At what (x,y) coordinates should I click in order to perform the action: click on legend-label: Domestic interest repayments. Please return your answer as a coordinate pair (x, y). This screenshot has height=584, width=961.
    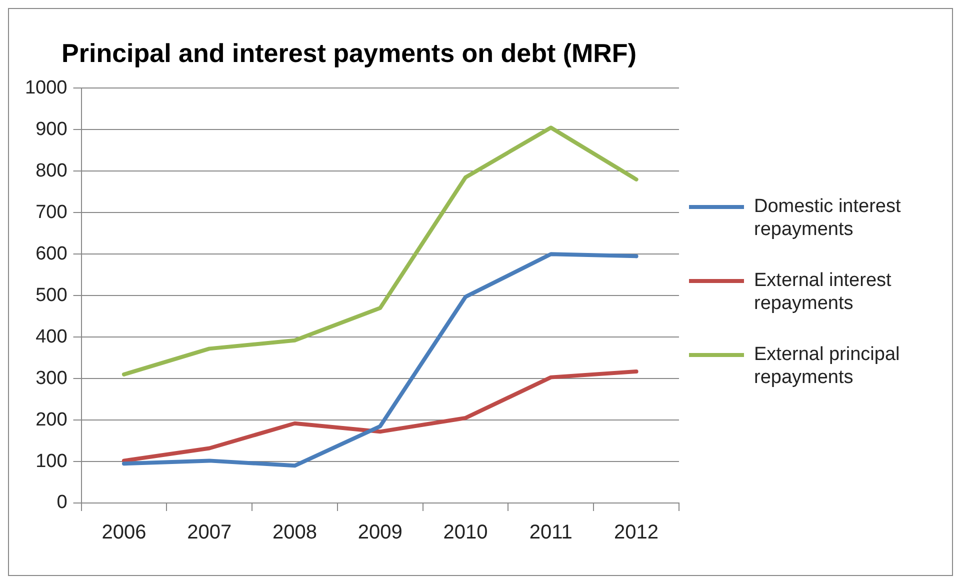
    Looking at the image, I should click on (828, 218).